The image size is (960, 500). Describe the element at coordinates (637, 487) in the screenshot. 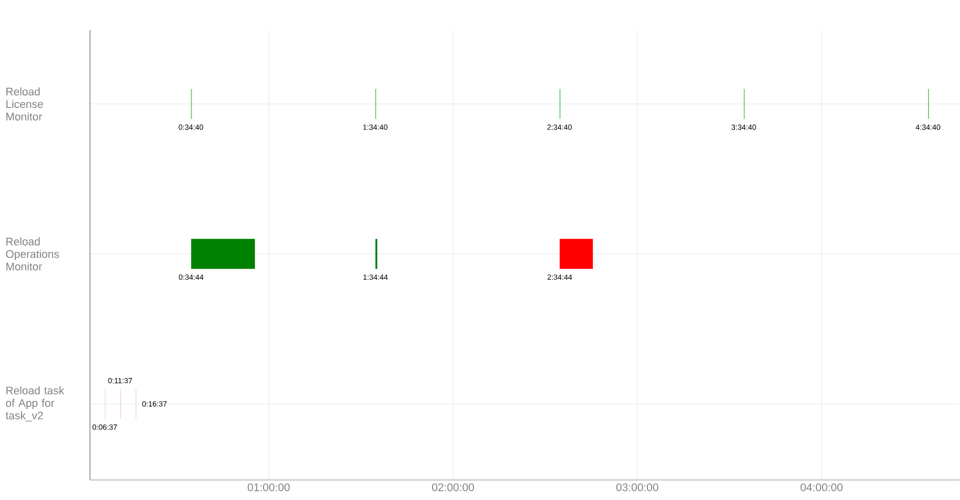

I see `x-tick-label: 03:00:00` at that location.